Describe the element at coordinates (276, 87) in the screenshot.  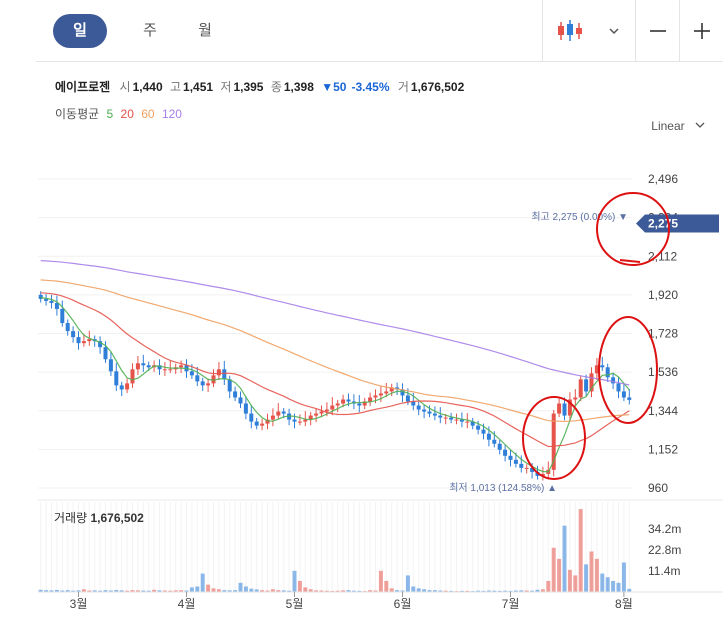
I see `close-label: 종` at that location.